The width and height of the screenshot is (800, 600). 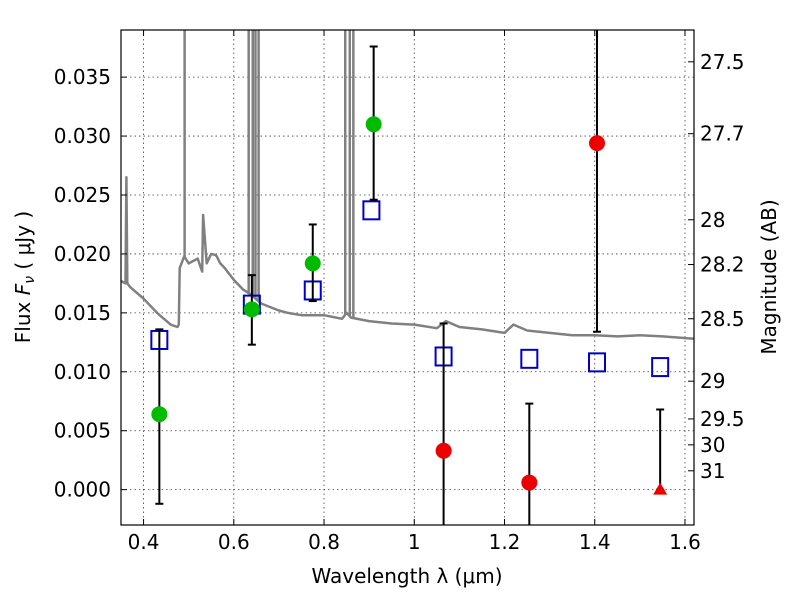 I want to click on x-tick-label: 1.6, so click(x=685, y=542).